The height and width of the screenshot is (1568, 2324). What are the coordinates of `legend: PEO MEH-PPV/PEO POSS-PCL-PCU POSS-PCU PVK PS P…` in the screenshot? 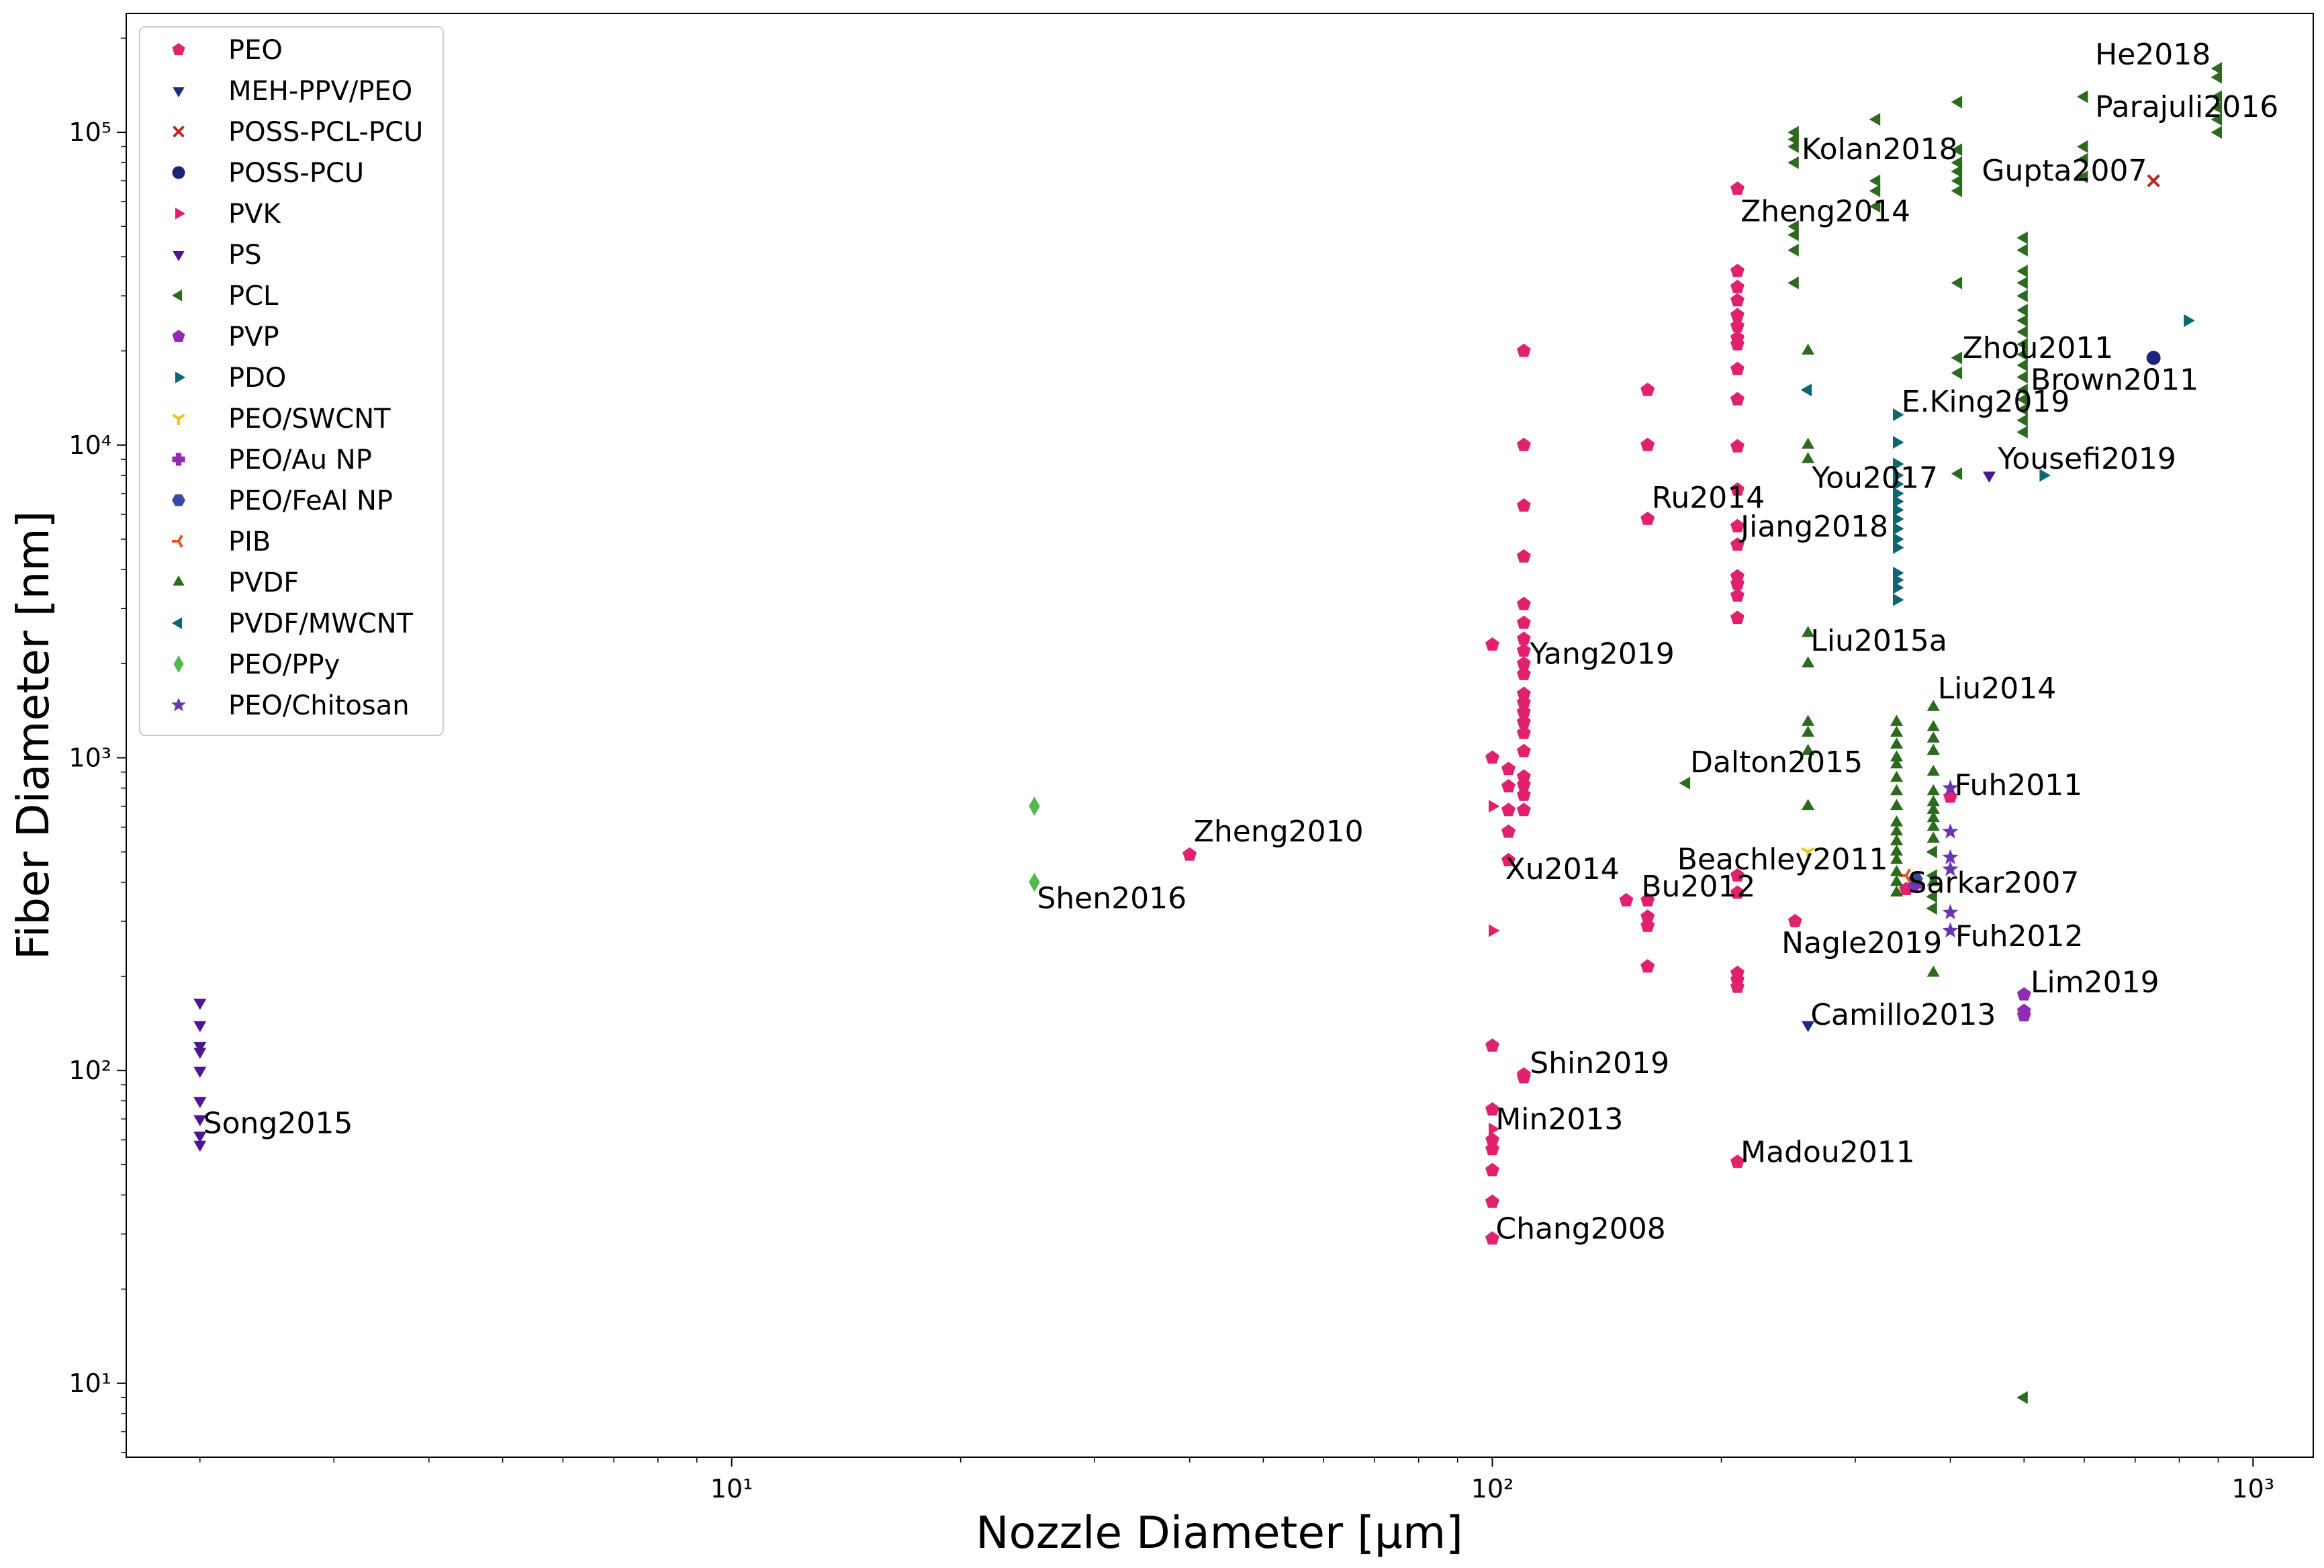 It's located at (291, 381).